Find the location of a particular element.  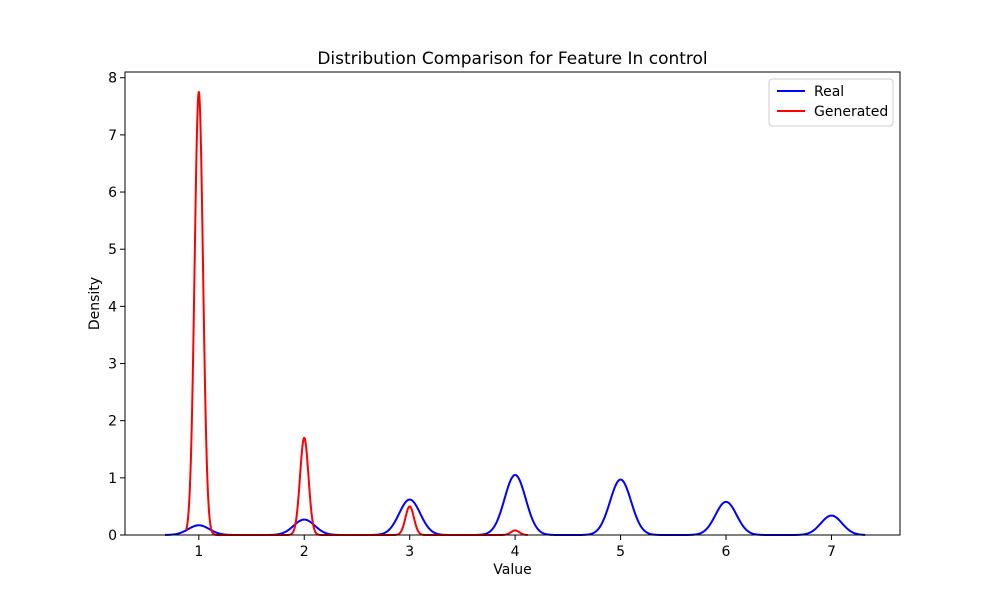

y-tick-label: 2 is located at coordinates (112, 422).